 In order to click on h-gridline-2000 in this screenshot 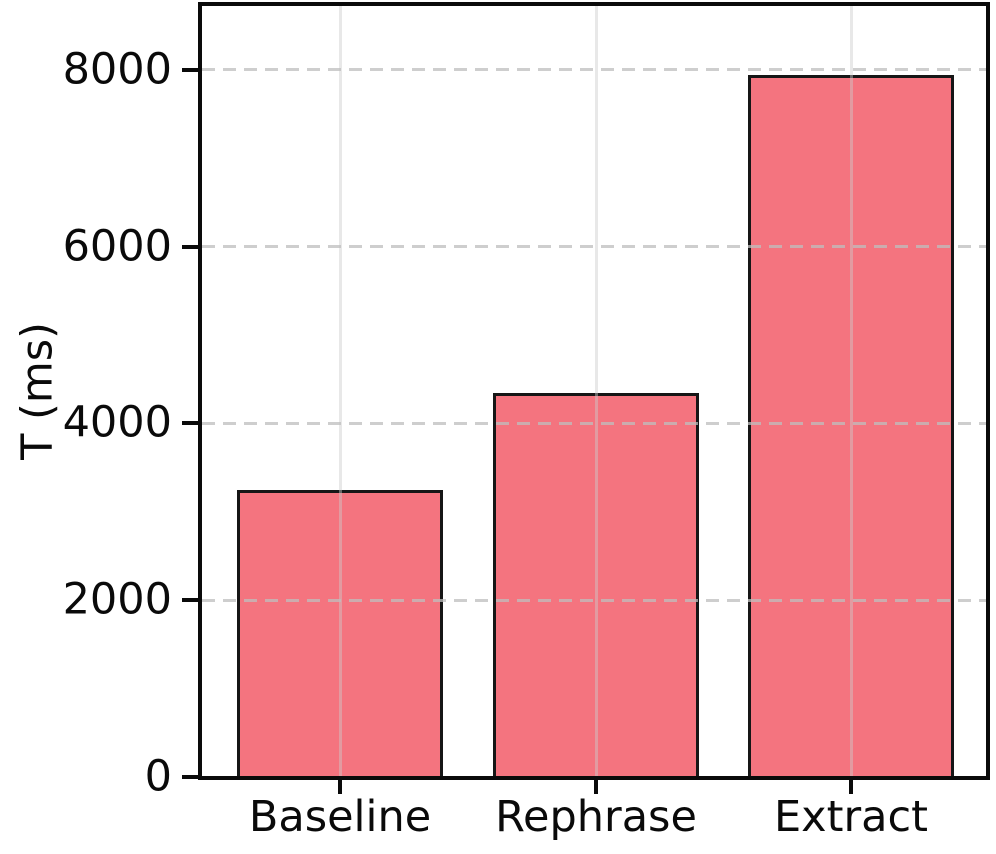, I will do `click(595, 600)`.